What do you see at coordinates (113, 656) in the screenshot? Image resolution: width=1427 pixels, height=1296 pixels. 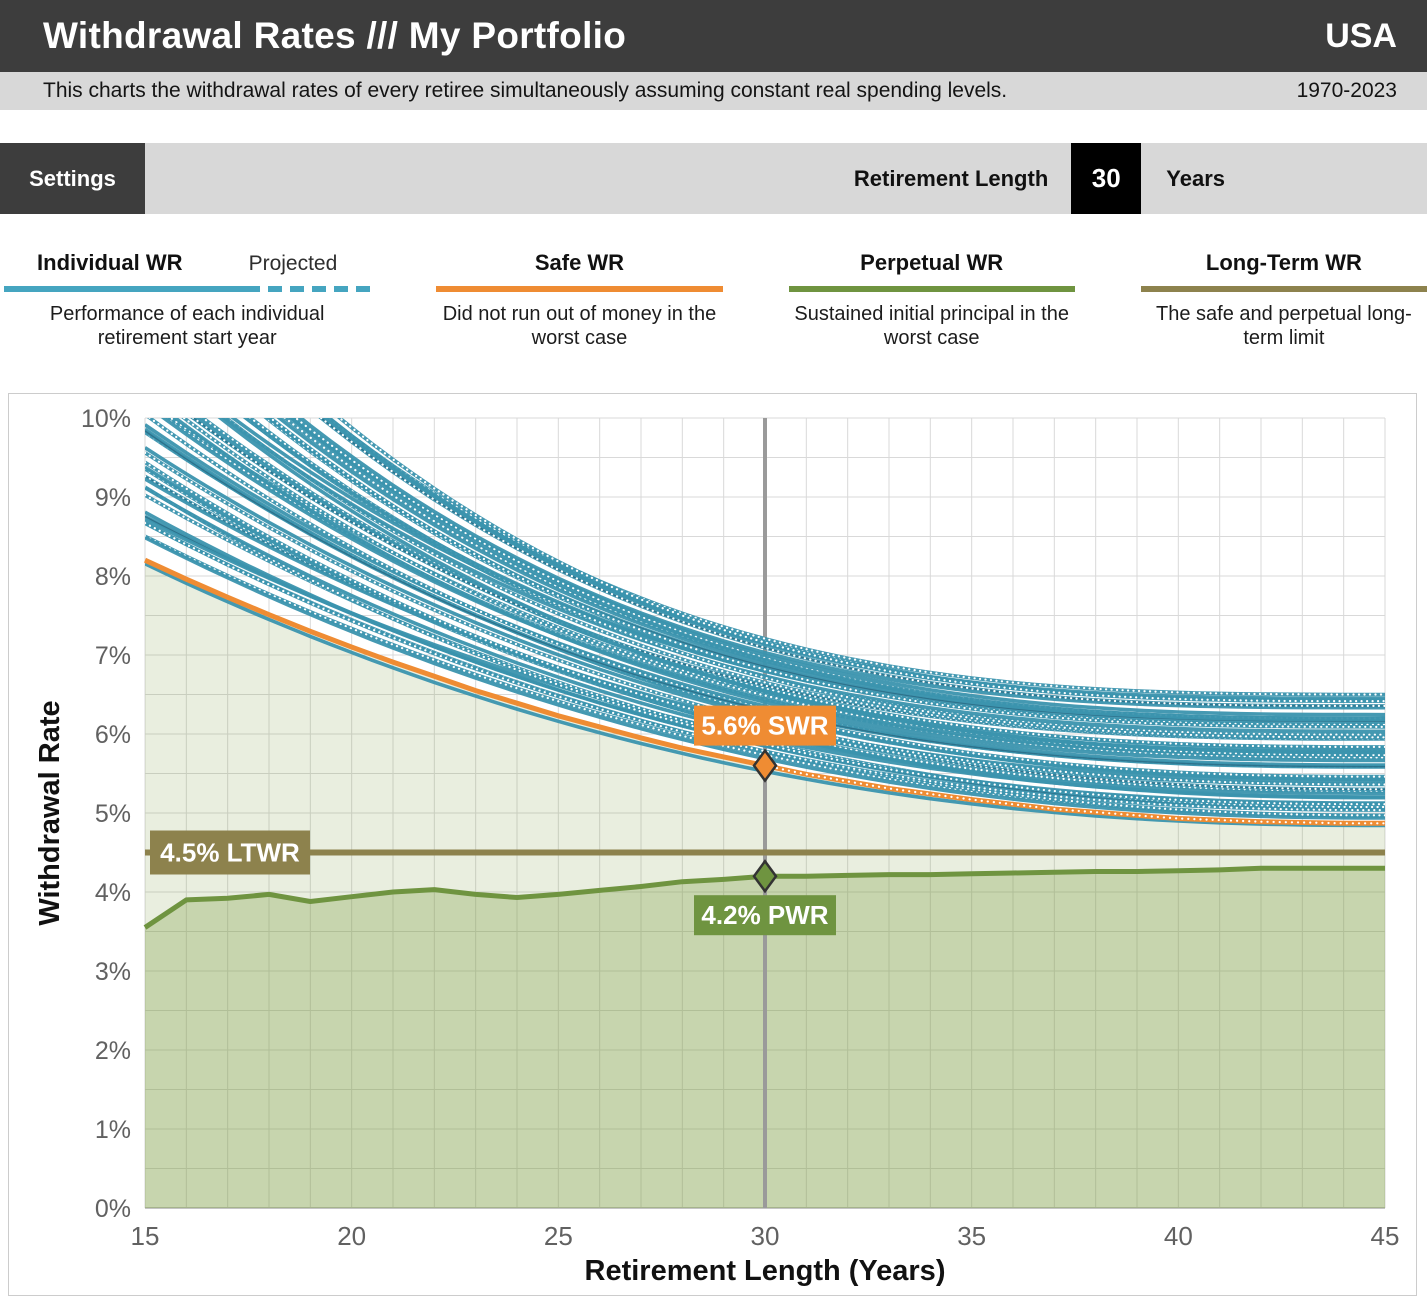 I see `svg-text: 7%` at bounding box center [113, 656].